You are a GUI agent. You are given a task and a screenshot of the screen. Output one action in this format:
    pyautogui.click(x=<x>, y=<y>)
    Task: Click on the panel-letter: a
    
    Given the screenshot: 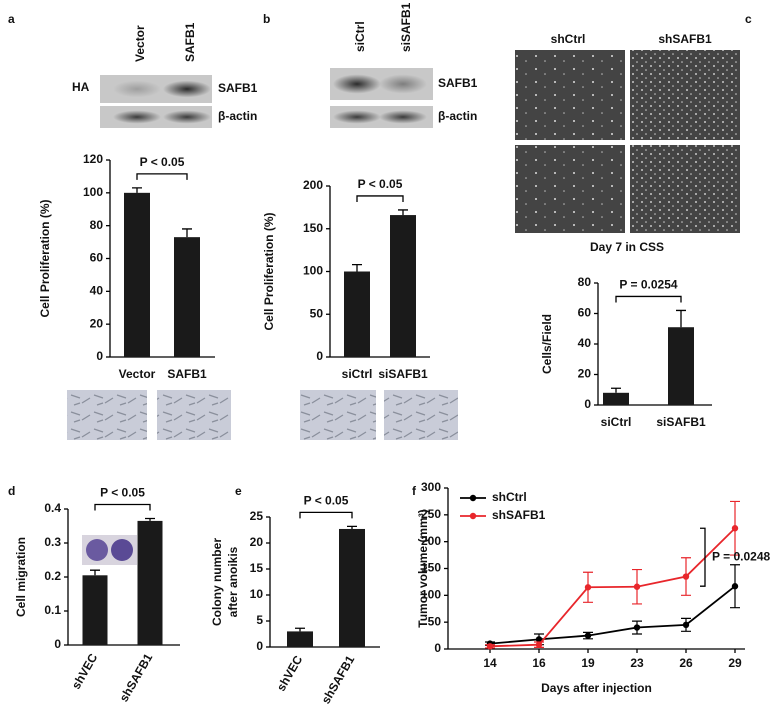 What is the action you would take?
    pyautogui.click(x=11, y=19)
    